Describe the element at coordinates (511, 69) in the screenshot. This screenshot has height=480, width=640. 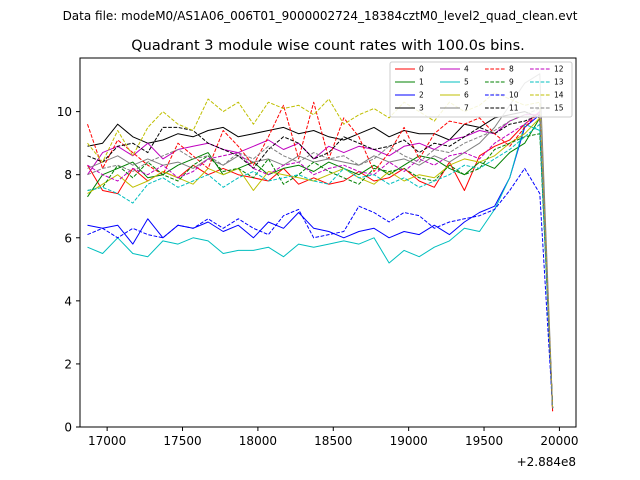
I see `legend-label-8: 8` at that location.